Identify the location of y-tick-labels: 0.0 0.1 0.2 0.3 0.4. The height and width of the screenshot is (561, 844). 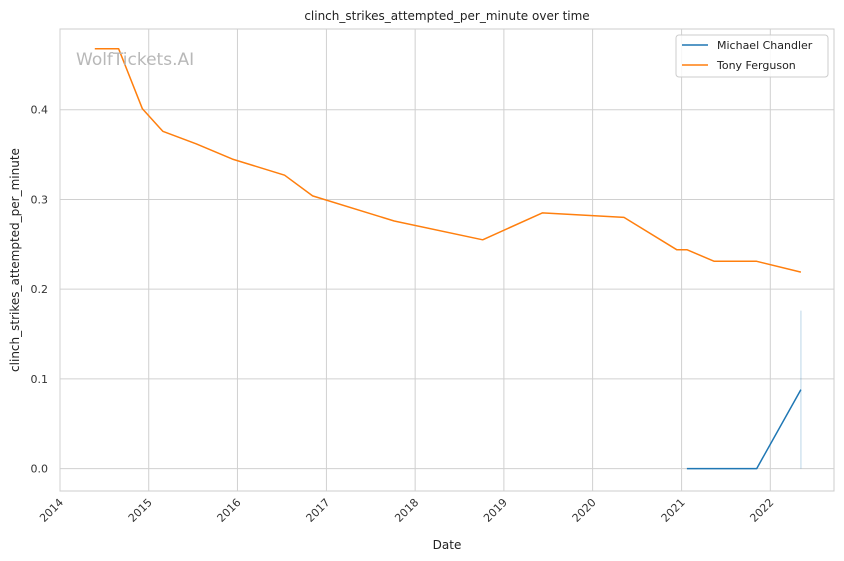
(40, 290).